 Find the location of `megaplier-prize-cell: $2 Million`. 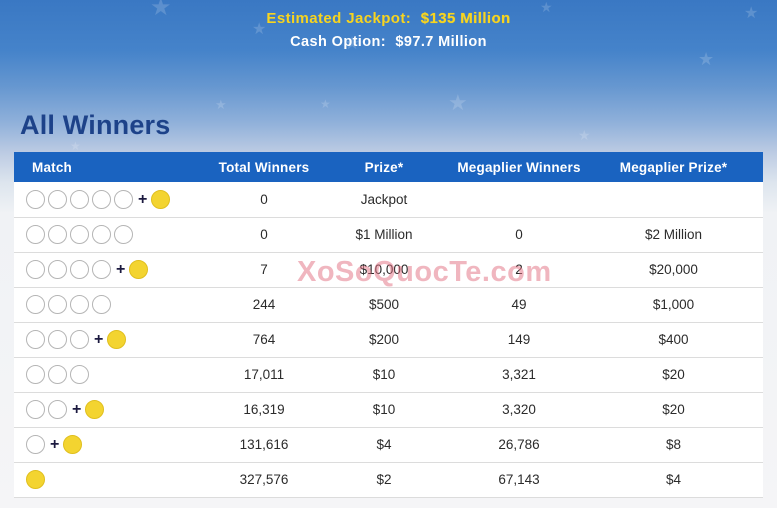

megaplier-prize-cell: $2 Million is located at coordinates (673, 234).